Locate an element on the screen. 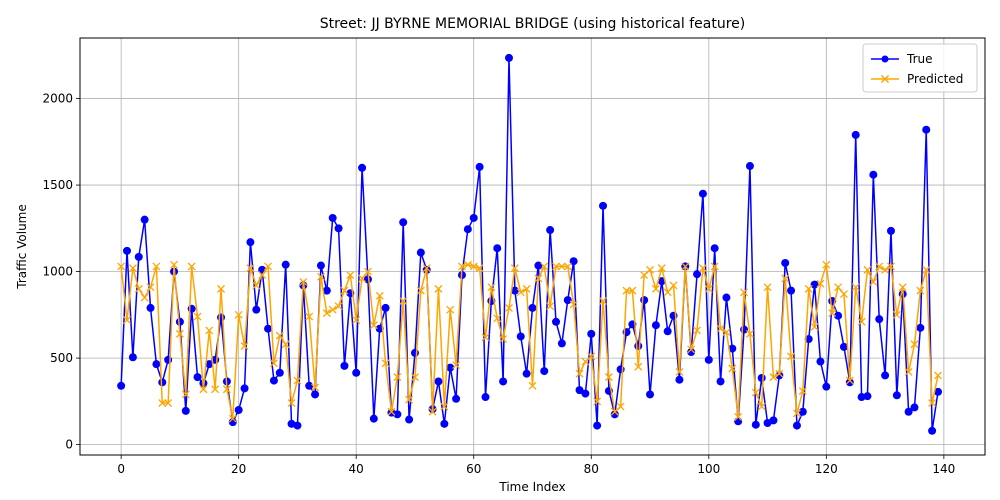 This screenshot has height=500, width=1000. legend-box is located at coordinates (920, 68).